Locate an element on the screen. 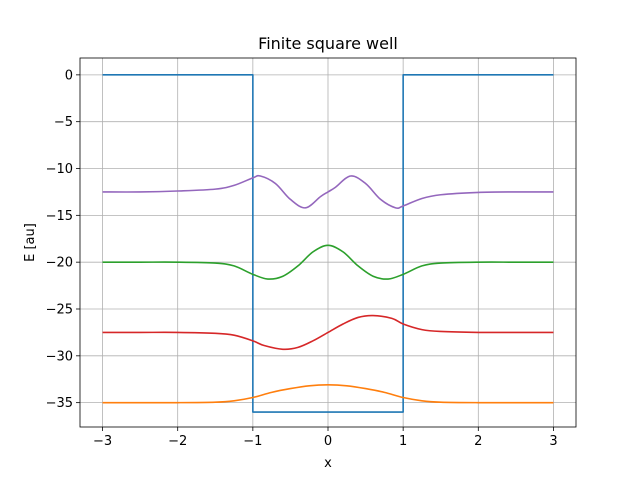  x-tick-label: 3 is located at coordinates (553, 441).